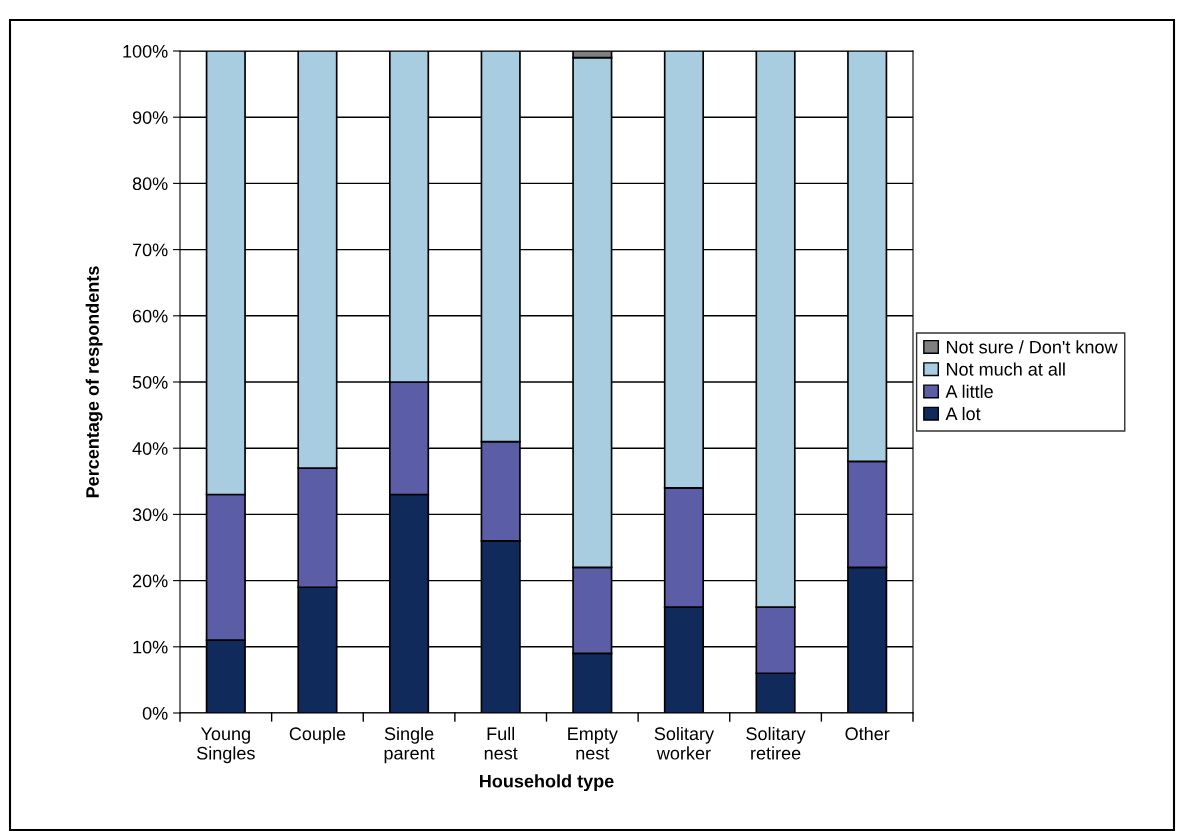 This screenshot has width=1184, height=840. What do you see at coordinates (1032, 347) in the screenshot?
I see `legend-label: Not sure / Don't know` at bounding box center [1032, 347].